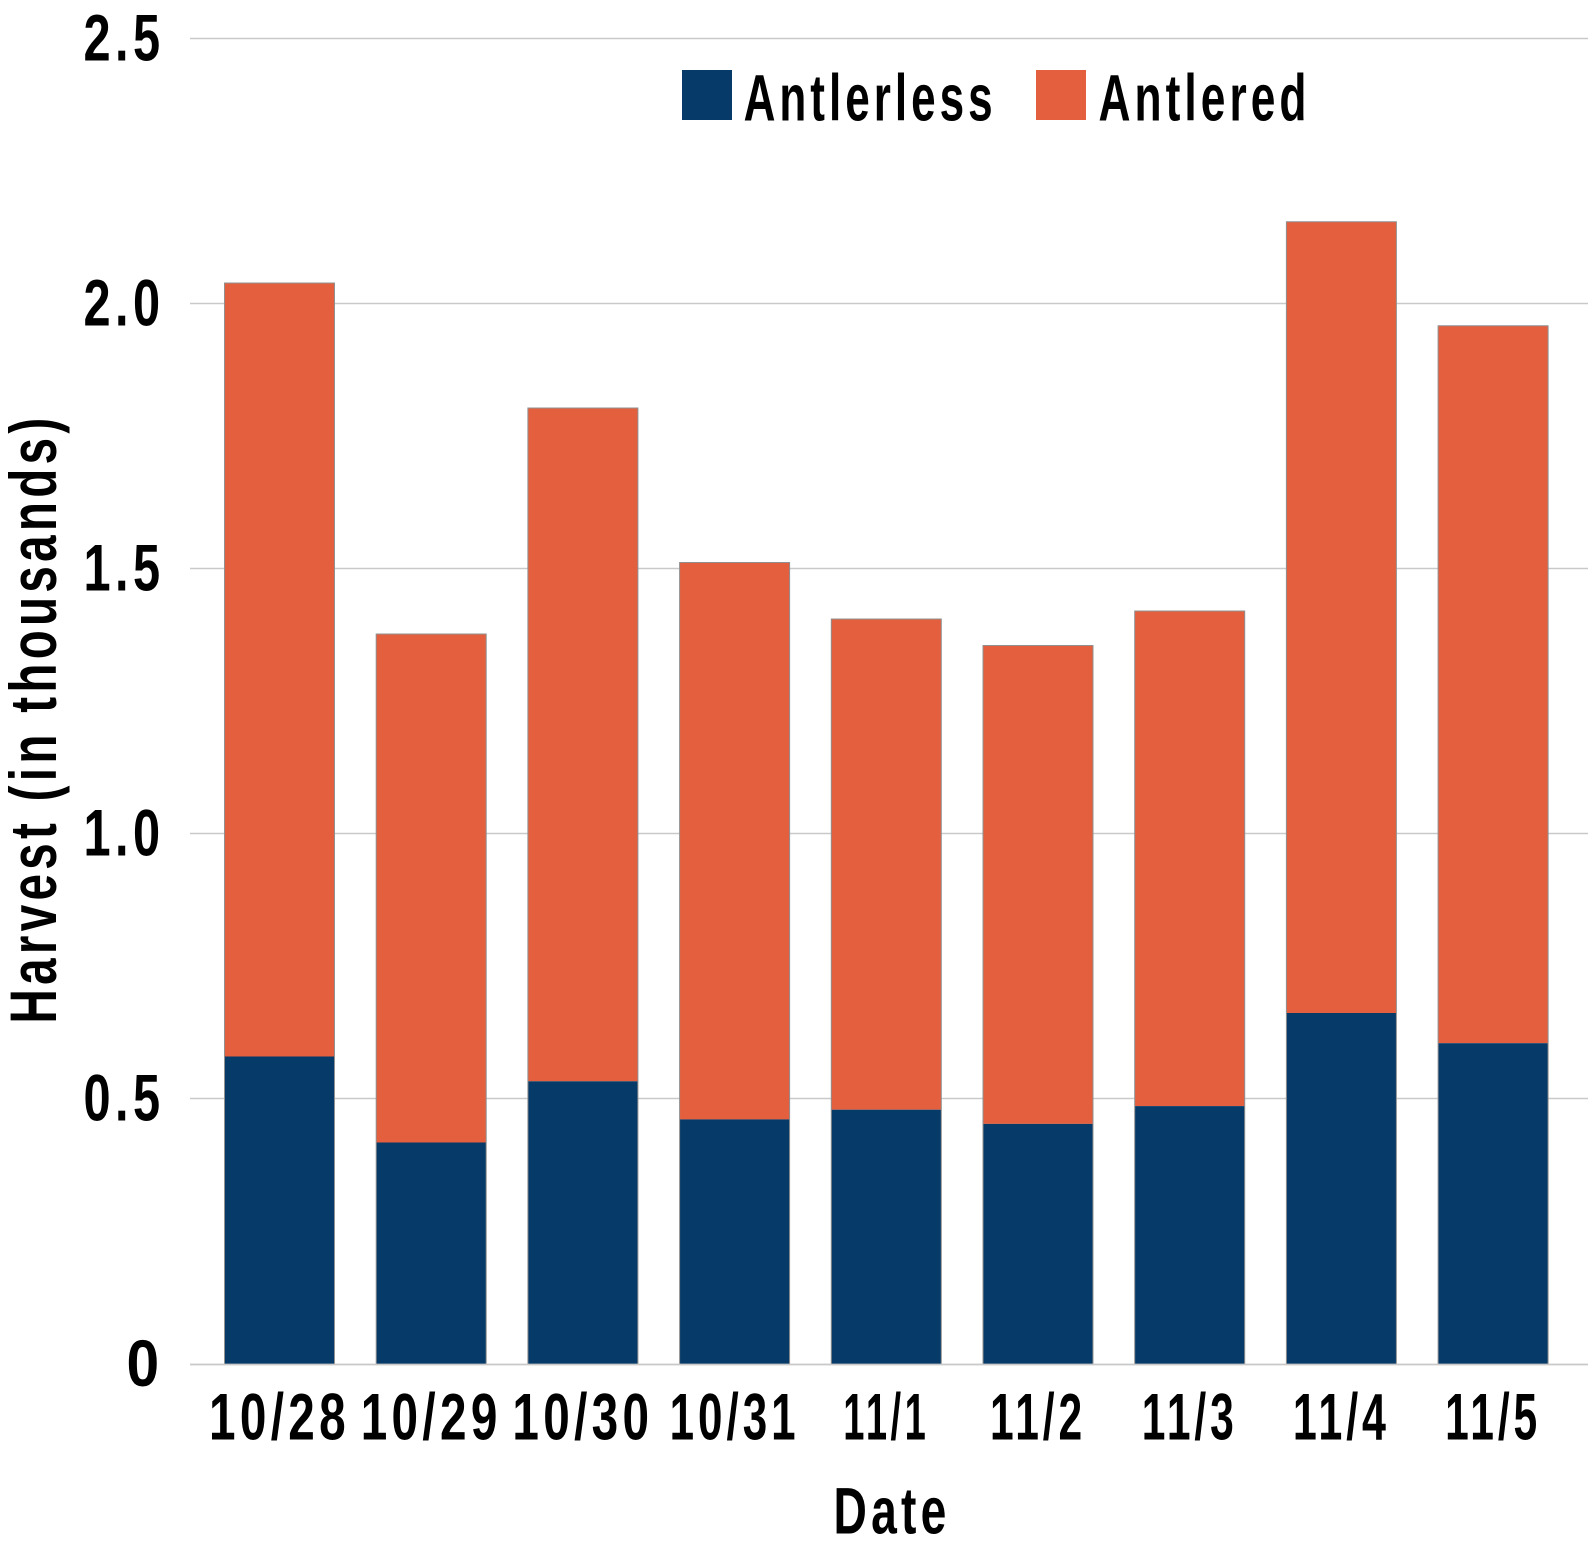 This screenshot has width=1588, height=1561. I want to click on svg-text: 2.0, so click(124, 303).